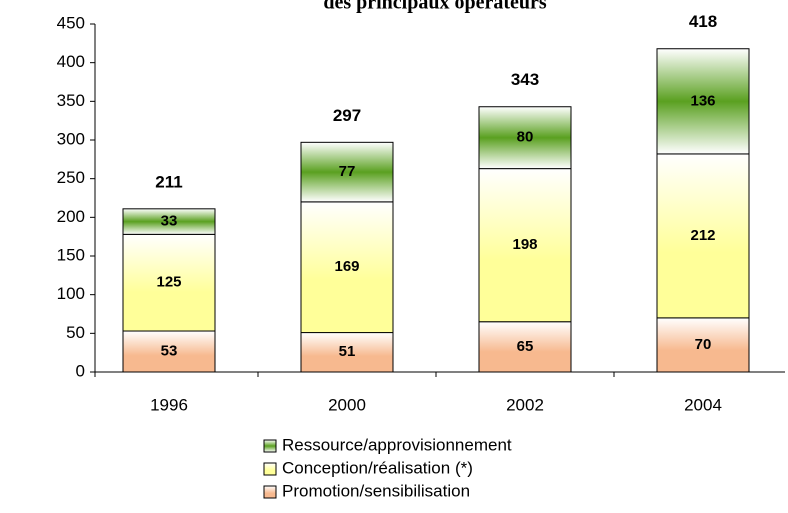 This screenshot has height=513, width=788. I want to click on data-label: 125, so click(168, 282).